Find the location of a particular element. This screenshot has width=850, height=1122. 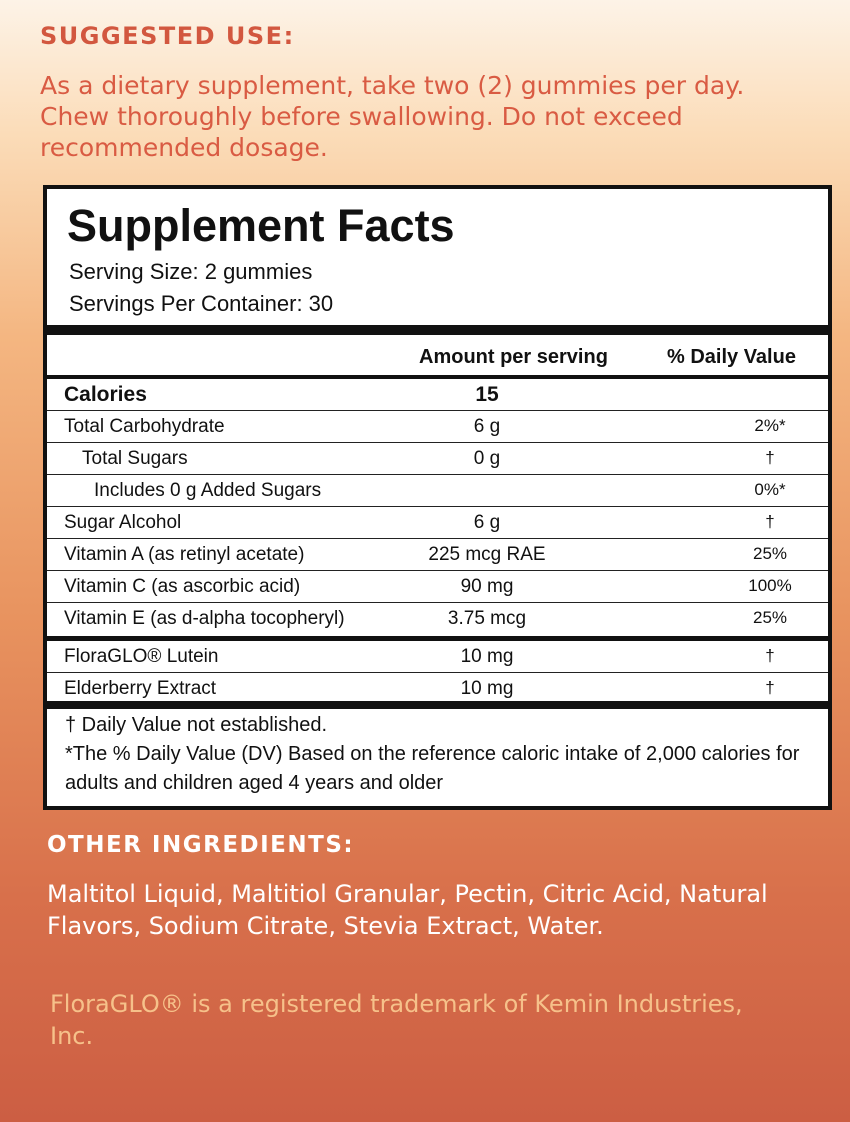

row-name: FloraGLO® Lutein is located at coordinates (141, 656).